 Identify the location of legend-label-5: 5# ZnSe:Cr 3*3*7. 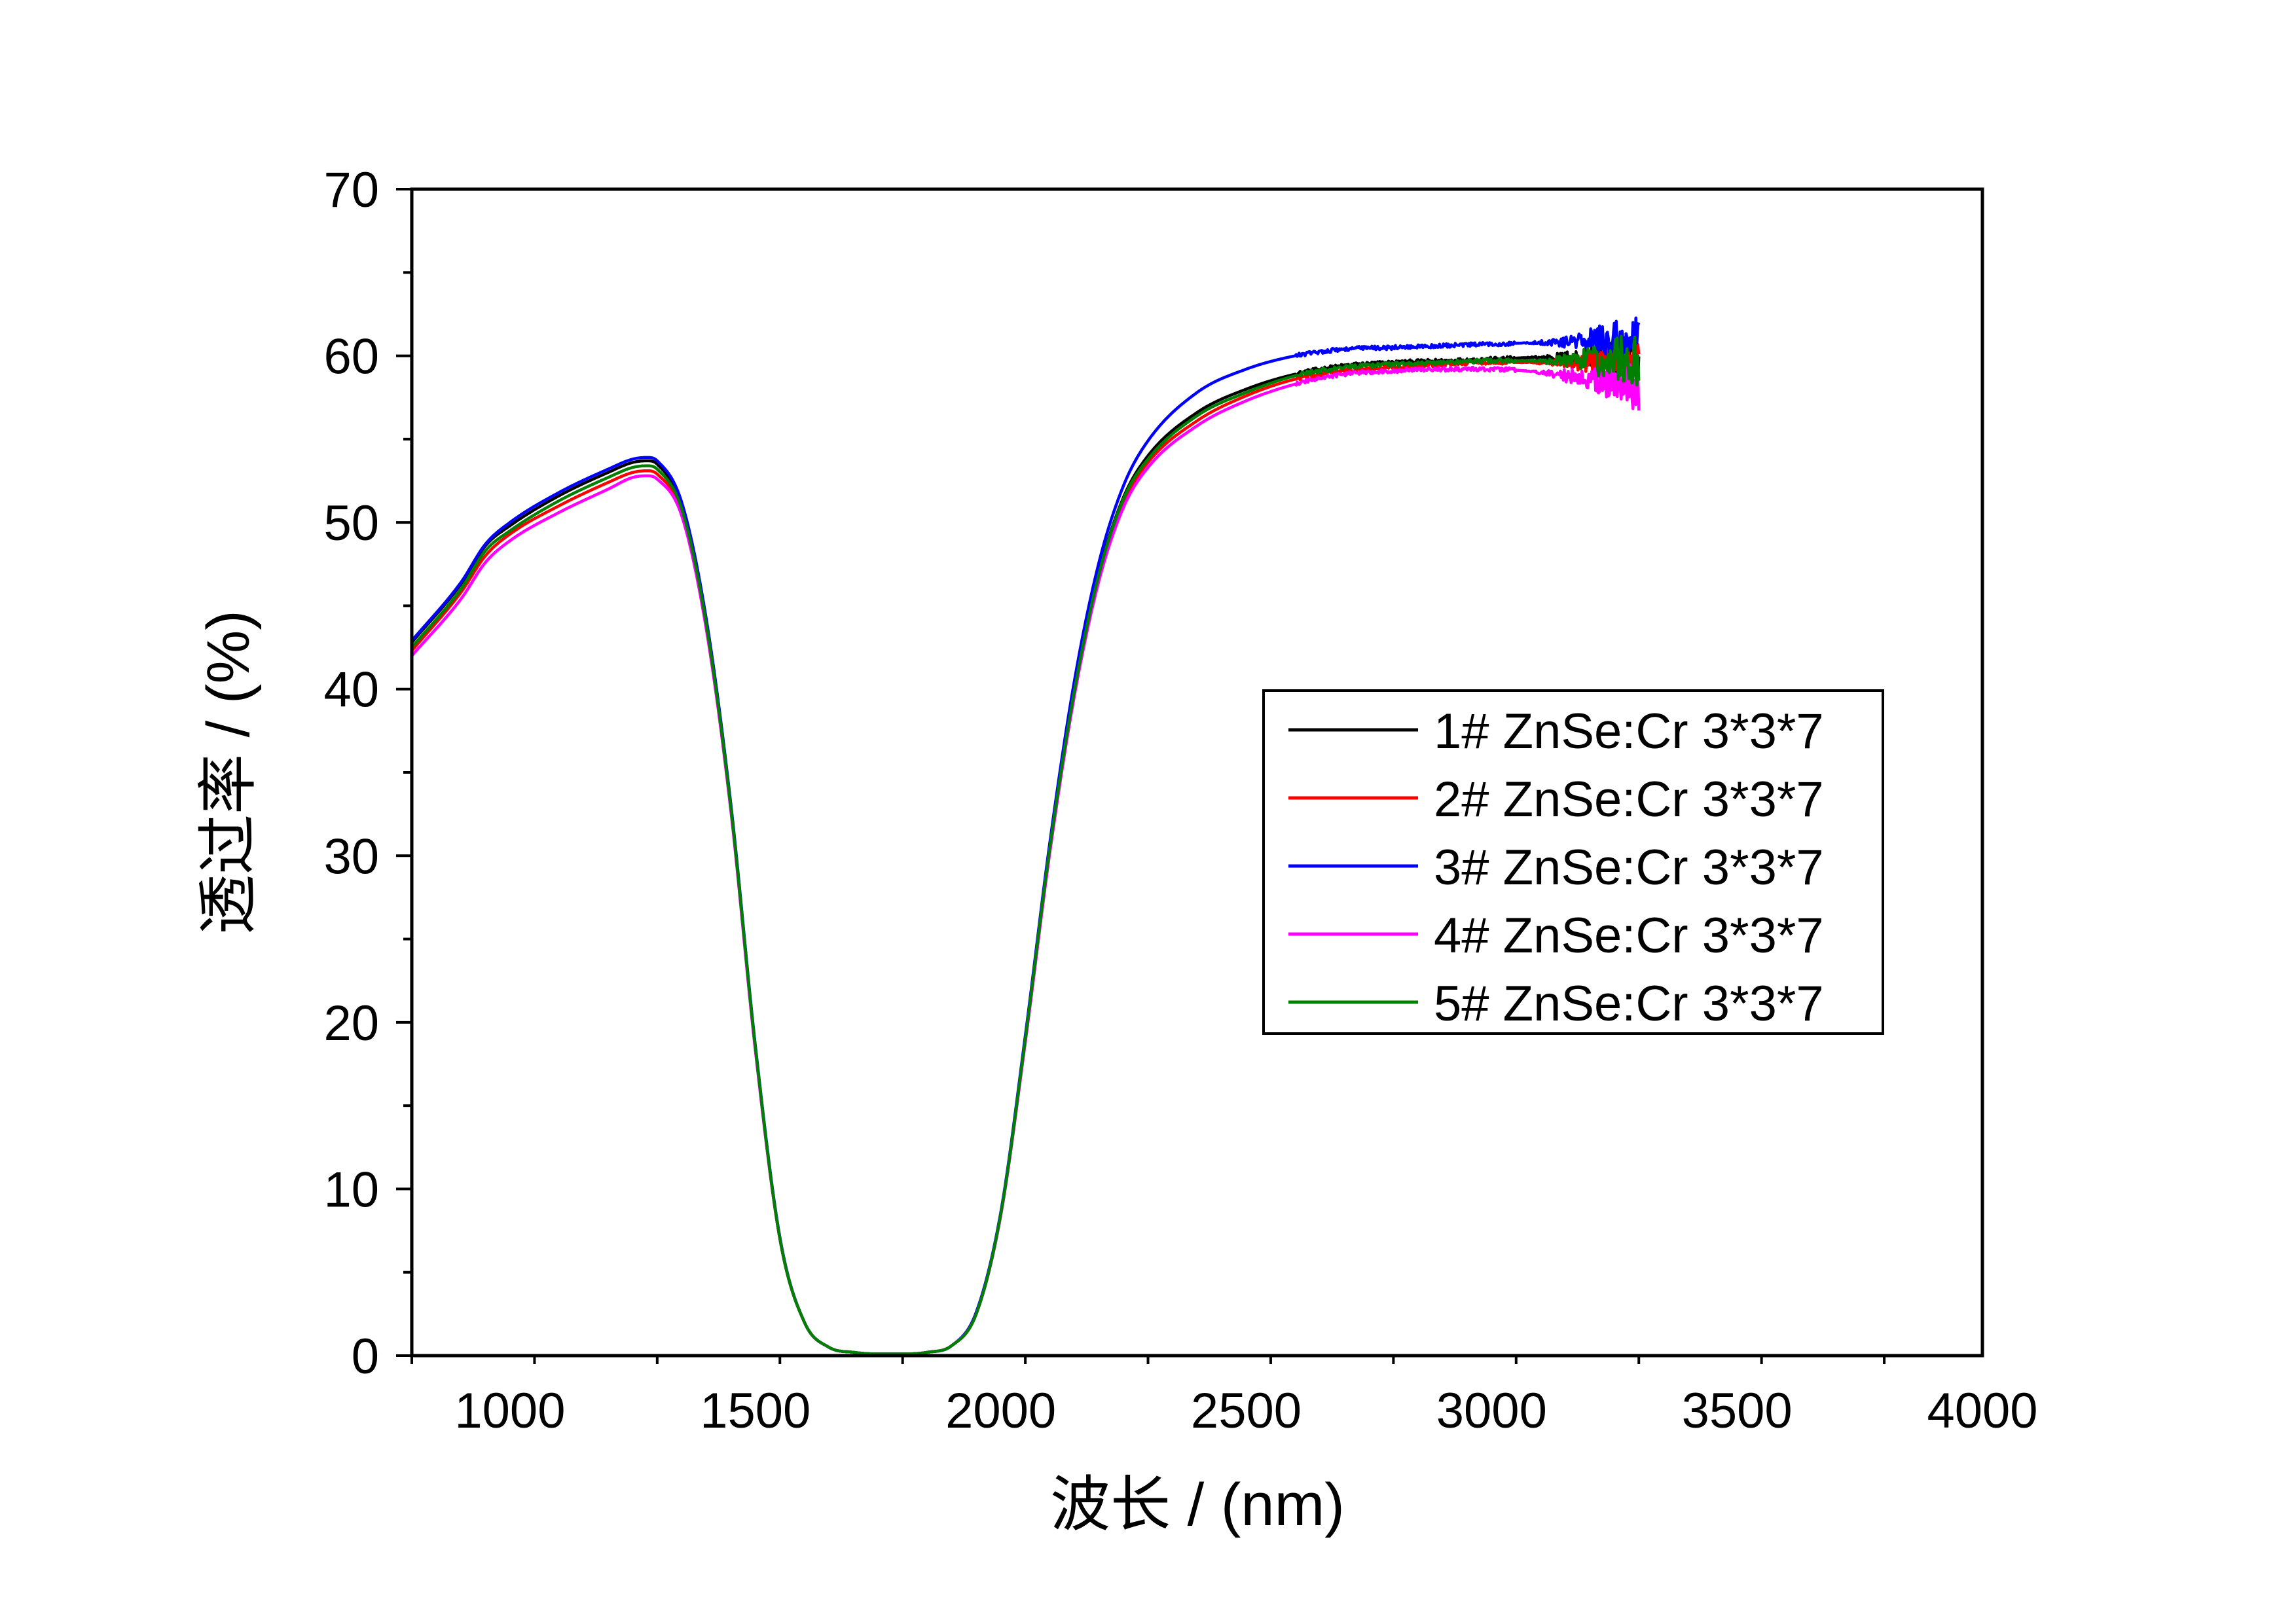
(1629, 1004).